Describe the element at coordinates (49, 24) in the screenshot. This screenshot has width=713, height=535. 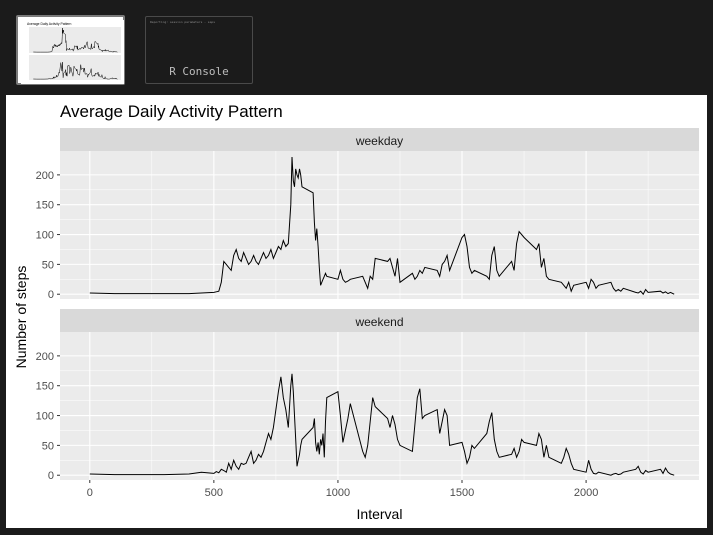
I see `plot-thumbnail-title: Average Daily Activity Pattern` at that location.